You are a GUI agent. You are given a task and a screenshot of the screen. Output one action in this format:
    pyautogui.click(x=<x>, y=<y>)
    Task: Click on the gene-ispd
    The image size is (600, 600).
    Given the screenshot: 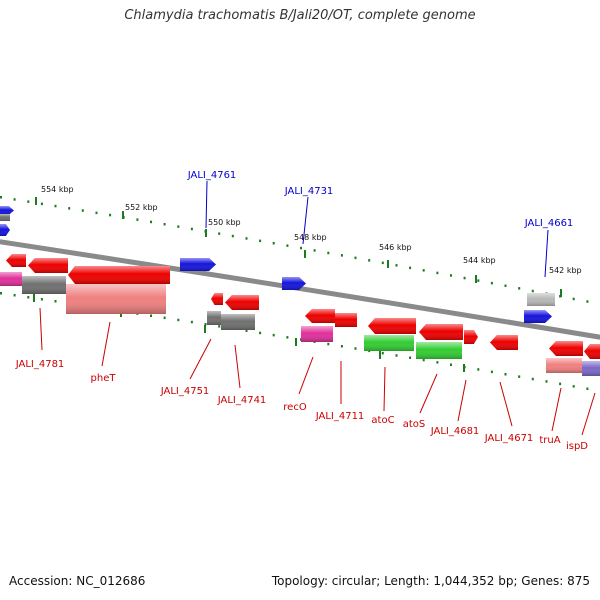 What is the action you would take?
    pyautogui.click(x=591, y=368)
    